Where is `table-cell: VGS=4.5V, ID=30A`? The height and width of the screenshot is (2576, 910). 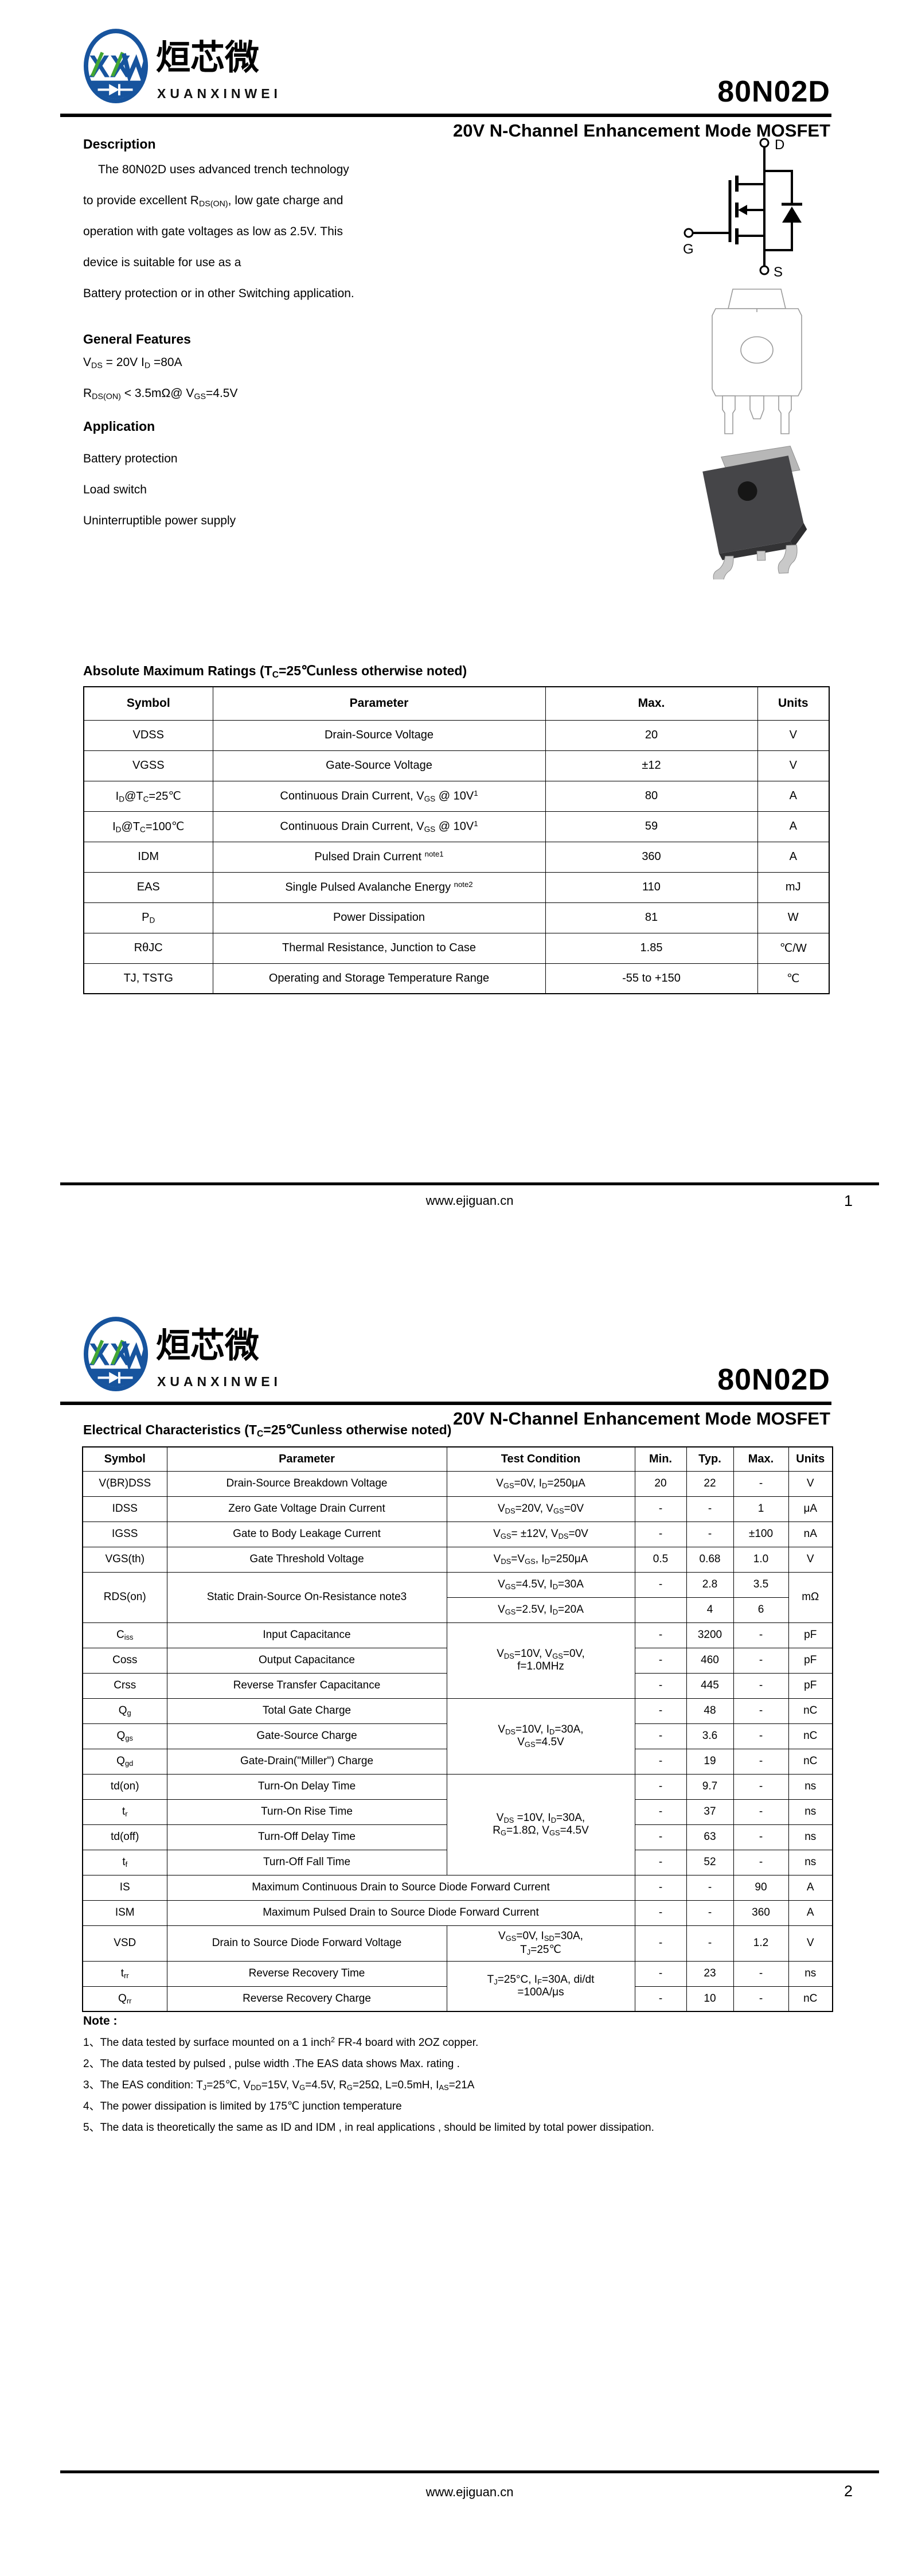
table-cell: VGS=4.5V, ID=30A is located at coordinates (540, 1584).